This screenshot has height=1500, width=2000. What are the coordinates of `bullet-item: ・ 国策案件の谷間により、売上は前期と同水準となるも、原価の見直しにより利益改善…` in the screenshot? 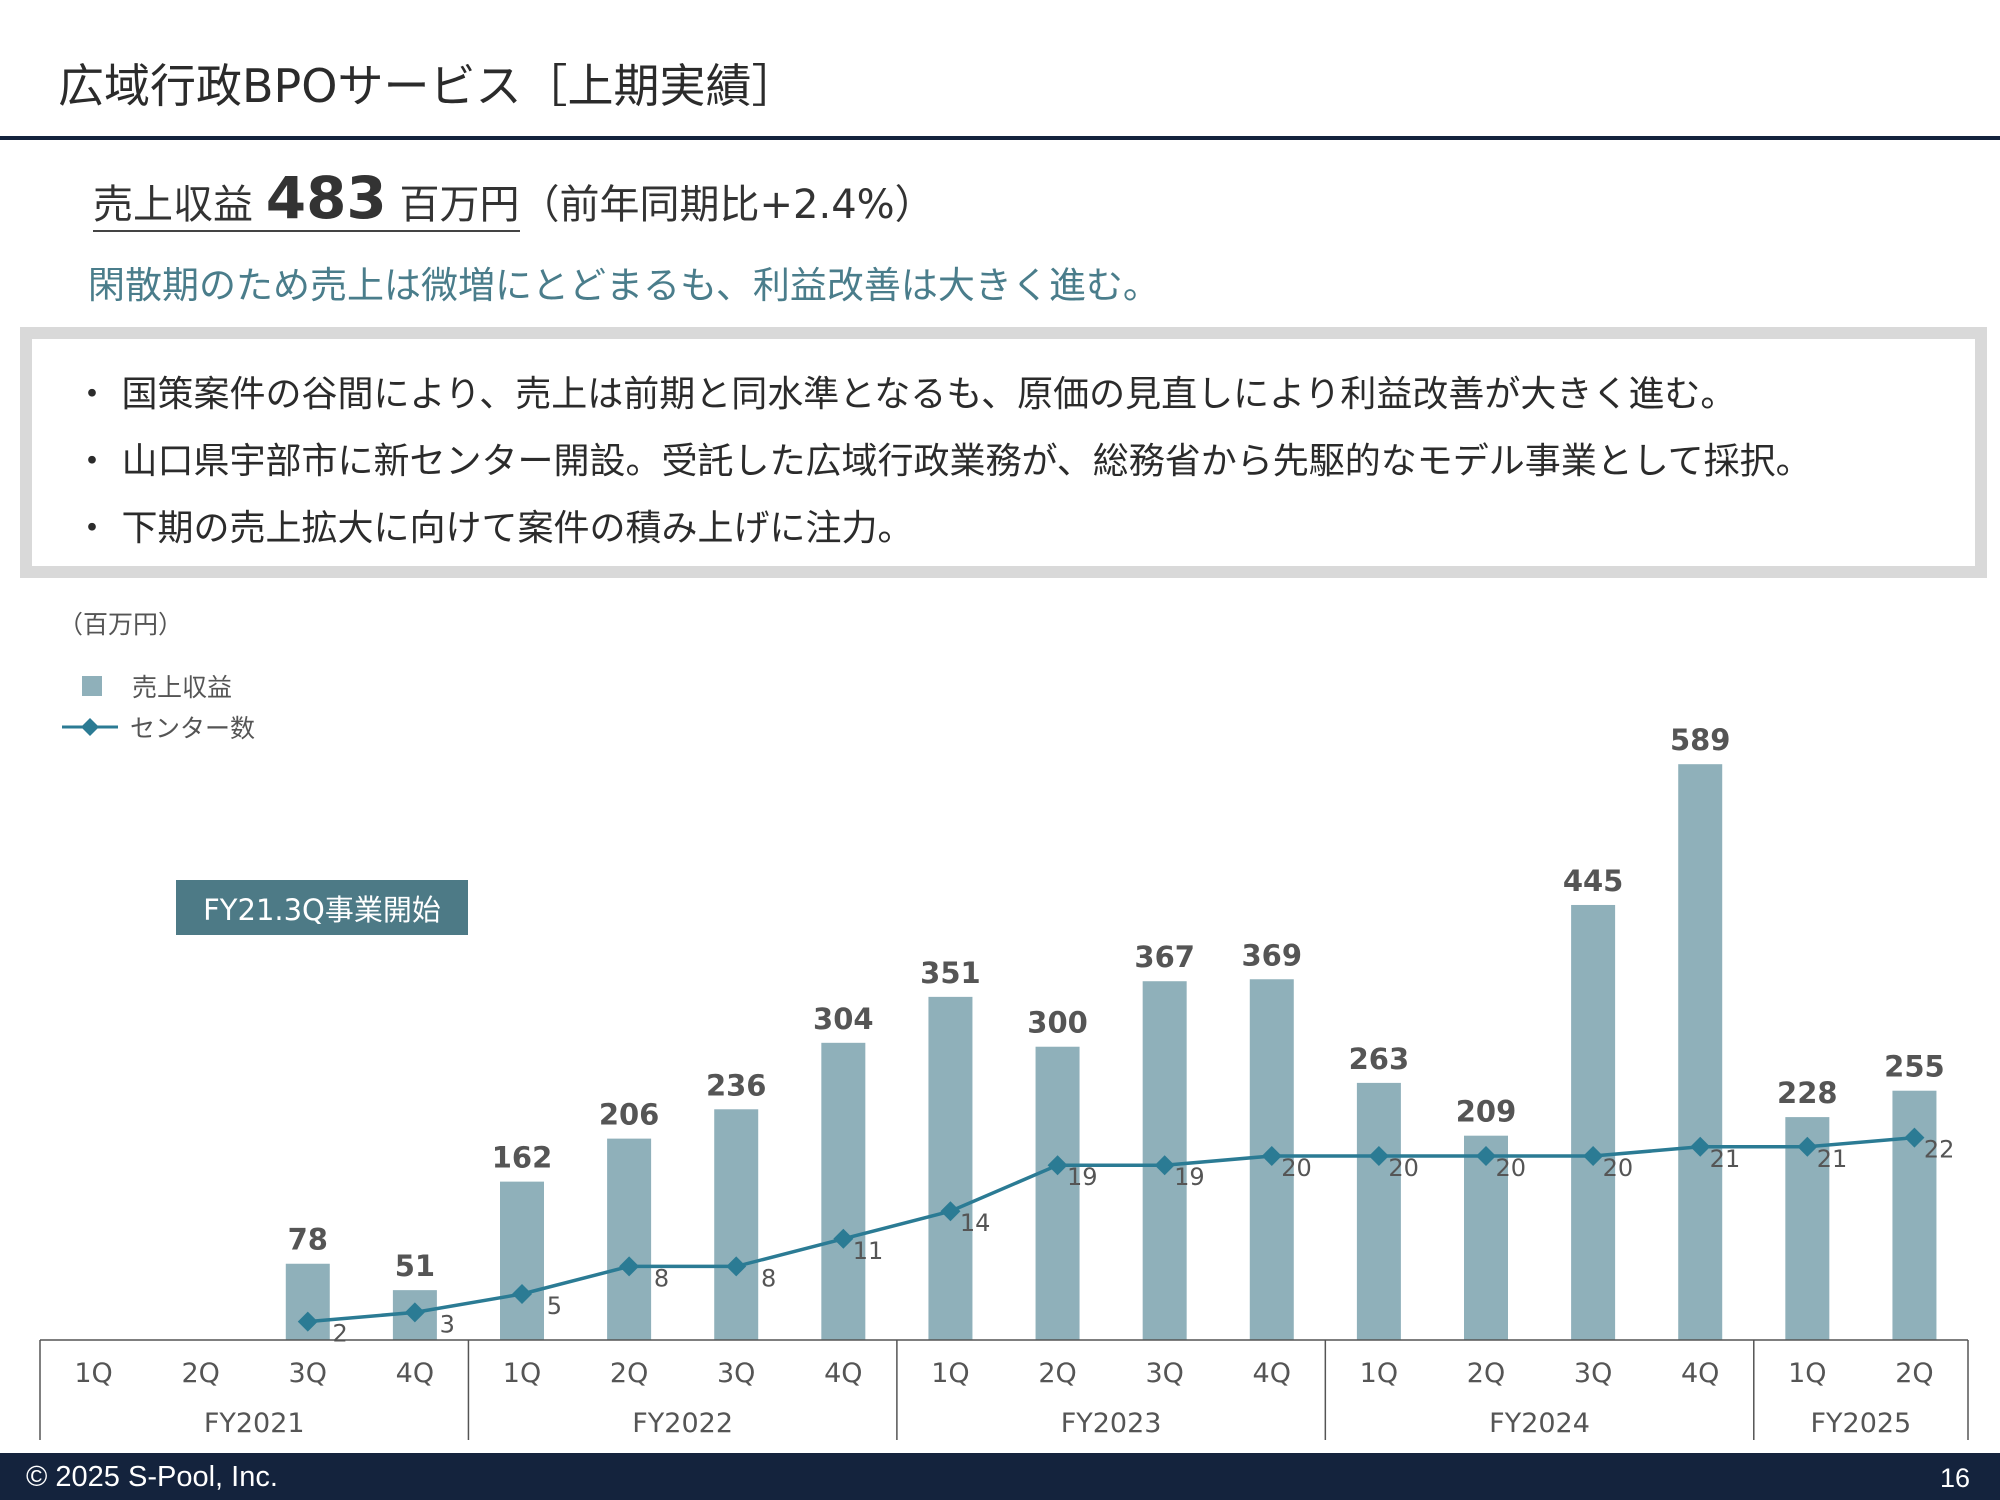 It's located at (905, 394).